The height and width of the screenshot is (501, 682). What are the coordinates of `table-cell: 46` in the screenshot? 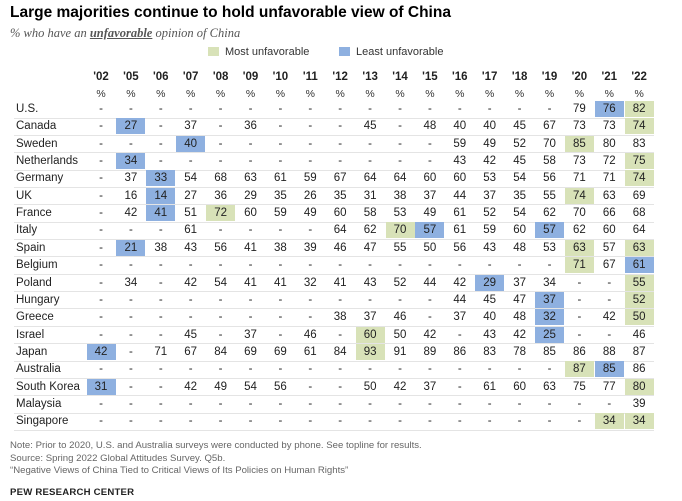 It's located at (340, 247).